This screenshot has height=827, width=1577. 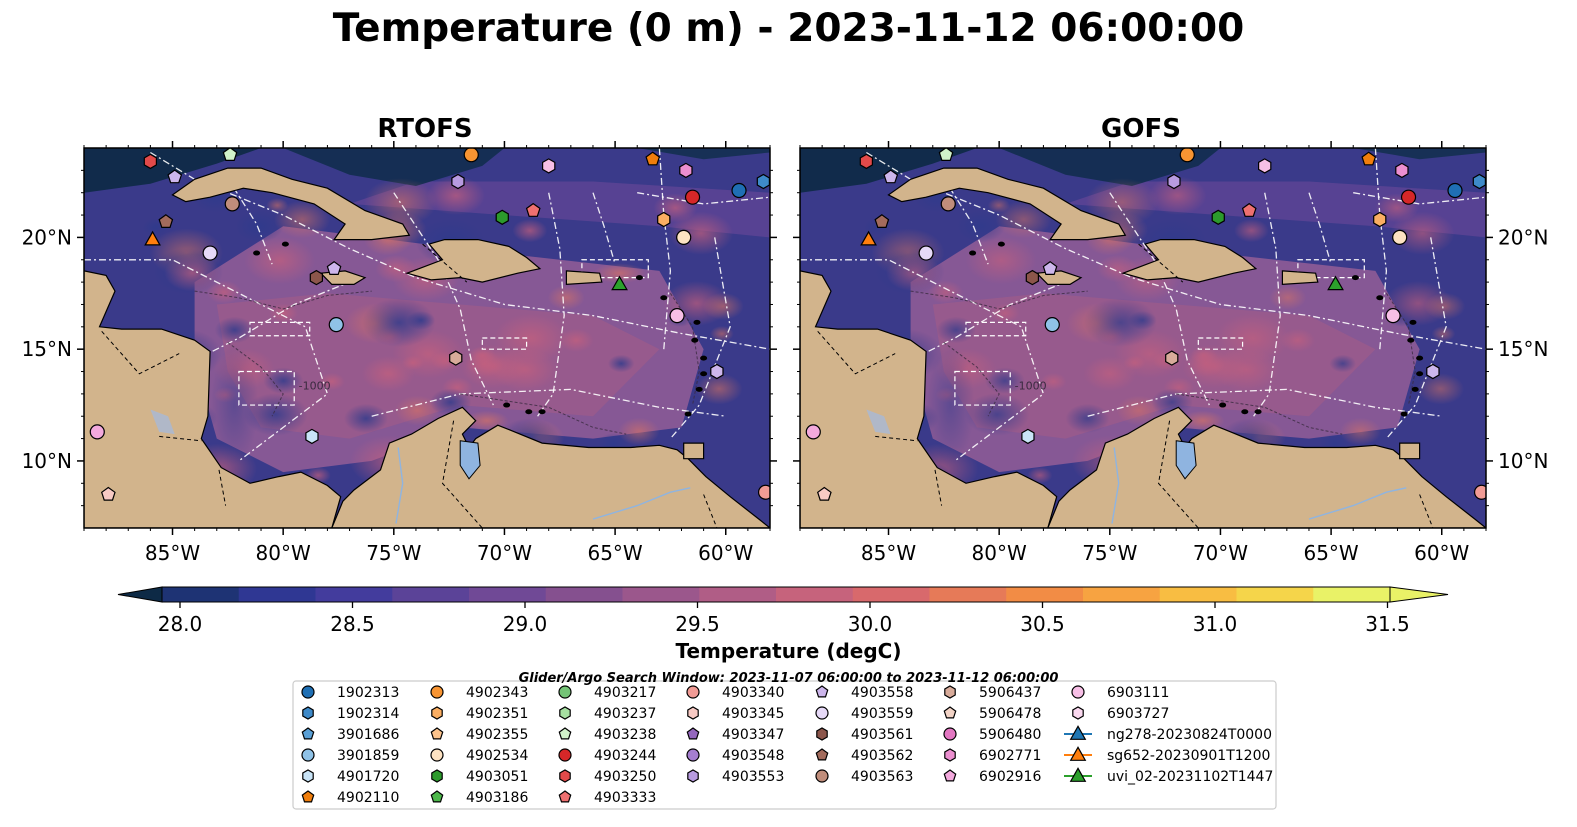 I want to click on colorbar-tick: 29.0, so click(x=525, y=624).